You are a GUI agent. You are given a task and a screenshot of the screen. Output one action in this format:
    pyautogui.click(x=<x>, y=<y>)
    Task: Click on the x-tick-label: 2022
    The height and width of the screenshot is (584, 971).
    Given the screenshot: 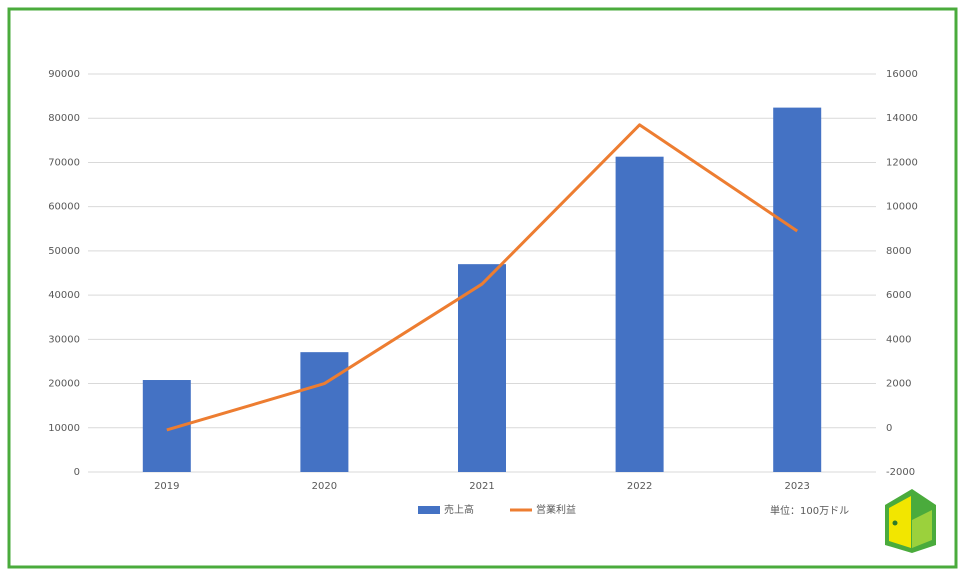 What is the action you would take?
    pyautogui.click(x=639, y=486)
    